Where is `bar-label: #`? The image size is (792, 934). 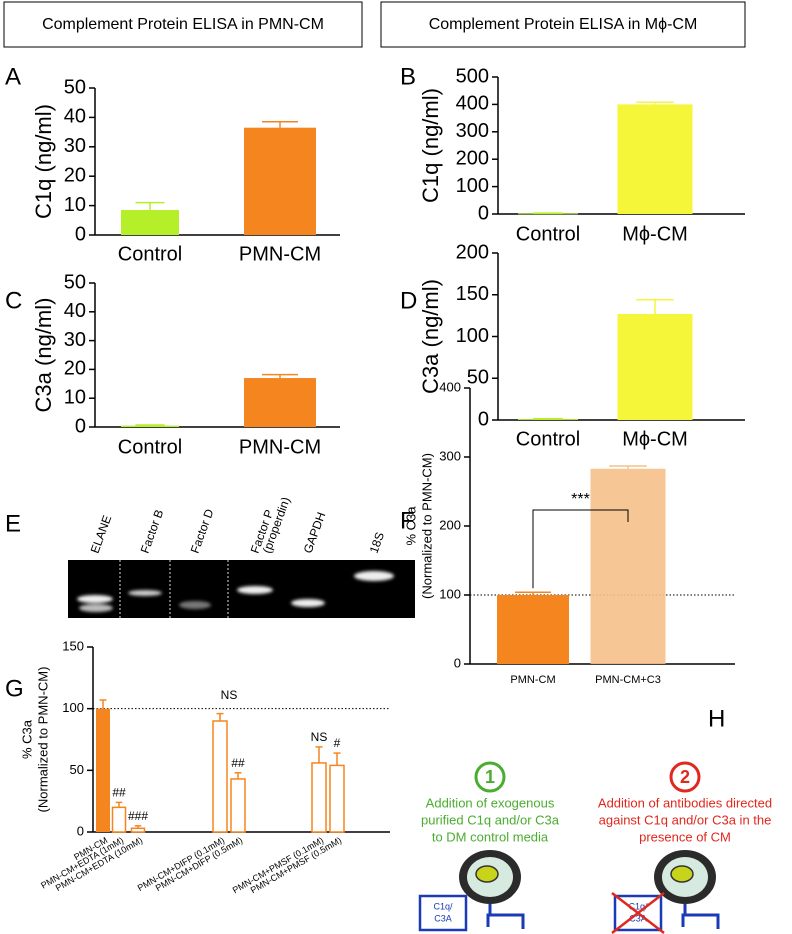 bar-label: # is located at coordinates (337, 743).